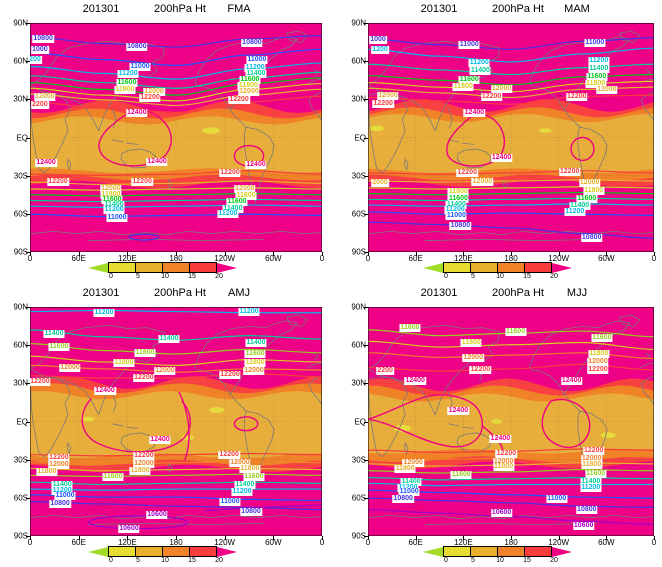 The width and height of the screenshot is (662, 567). Describe the element at coordinates (577, 9) in the screenshot. I see `panel-title-season: MAM` at that location.